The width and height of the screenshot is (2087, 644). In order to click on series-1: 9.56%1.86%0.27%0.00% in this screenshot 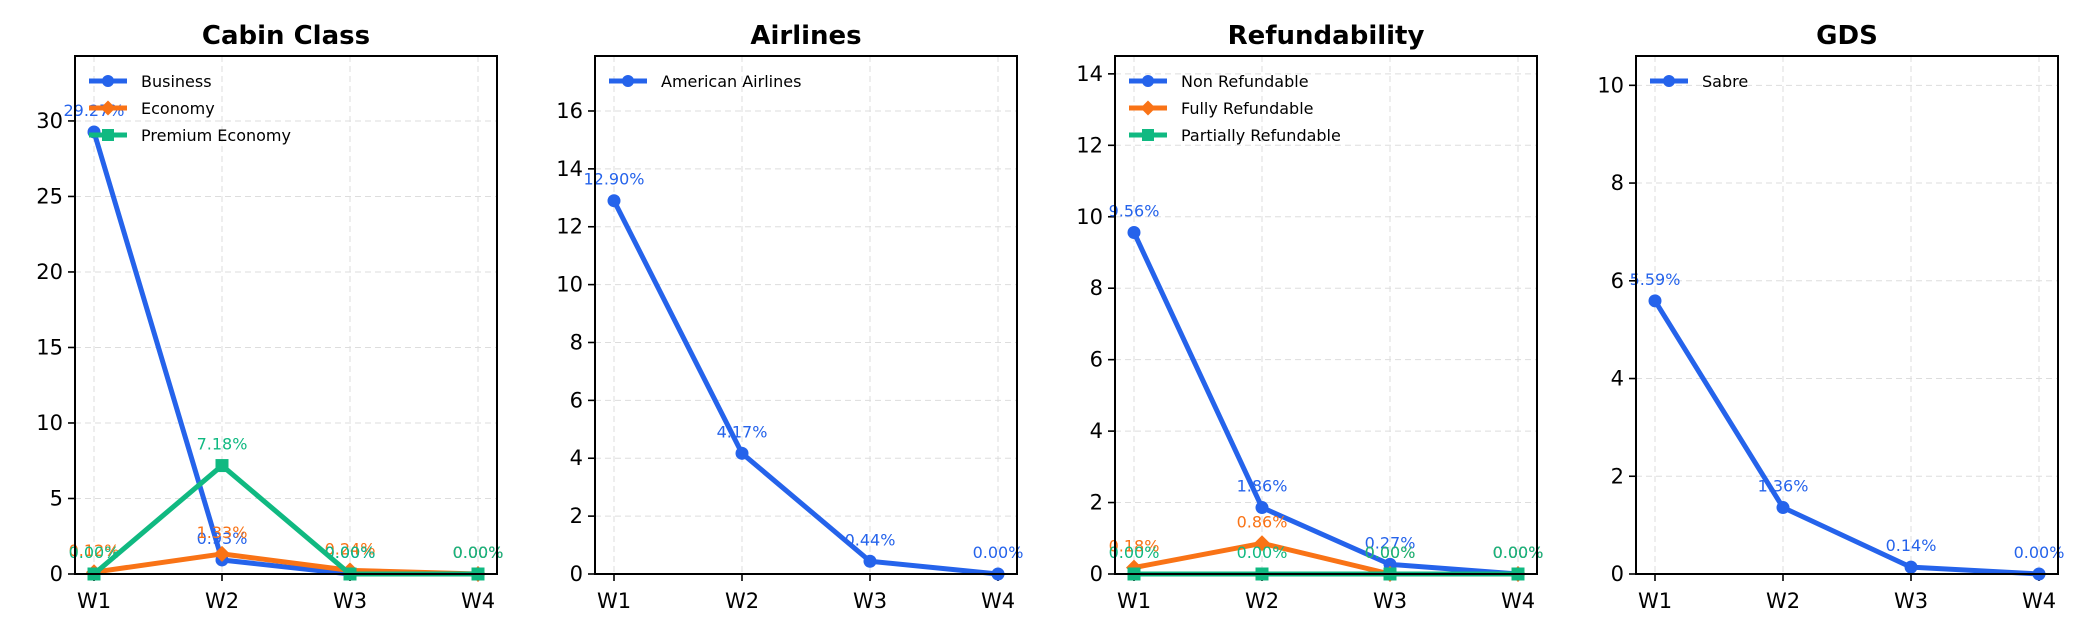, I will do `click(1326, 391)`.